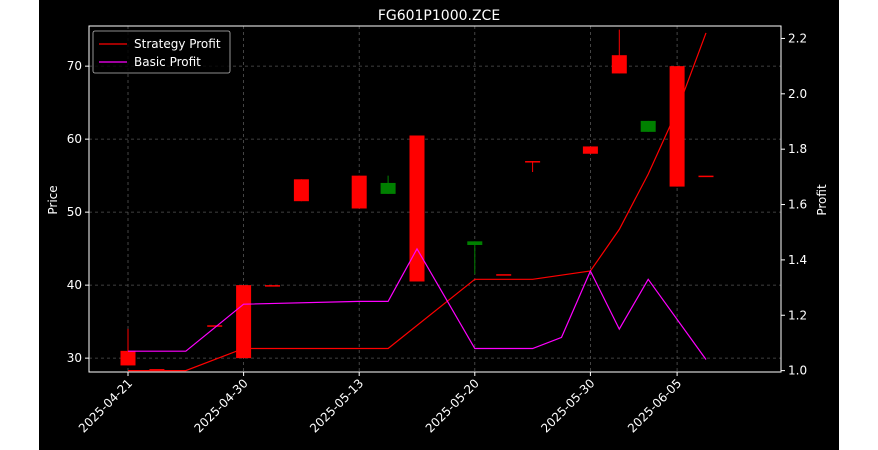 This screenshot has height=450, width=878. What do you see at coordinates (53, 199) in the screenshot?
I see `y-axis-left-label: Price` at bounding box center [53, 199].